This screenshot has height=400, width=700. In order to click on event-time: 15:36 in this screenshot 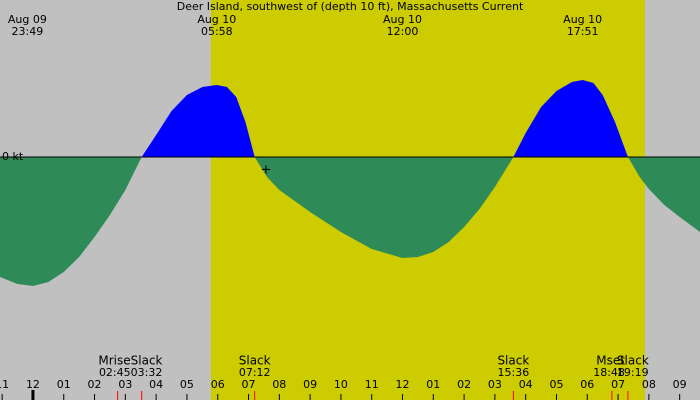, I will do `click(514, 372)`.